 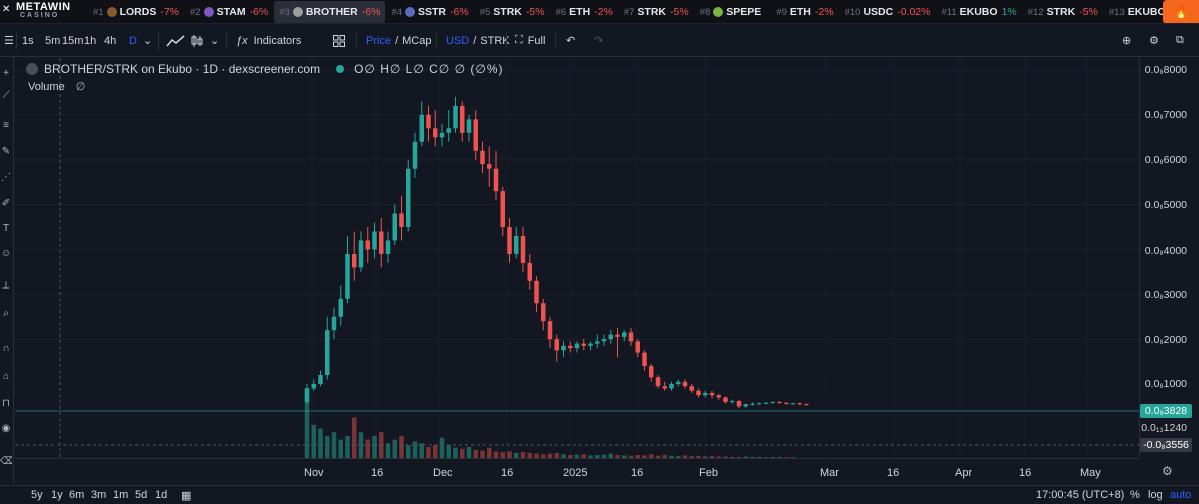 What do you see at coordinates (733, 12) in the screenshot?
I see `ticker-item-spepe: #8 SPEPE` at bounding box center [733, 12].